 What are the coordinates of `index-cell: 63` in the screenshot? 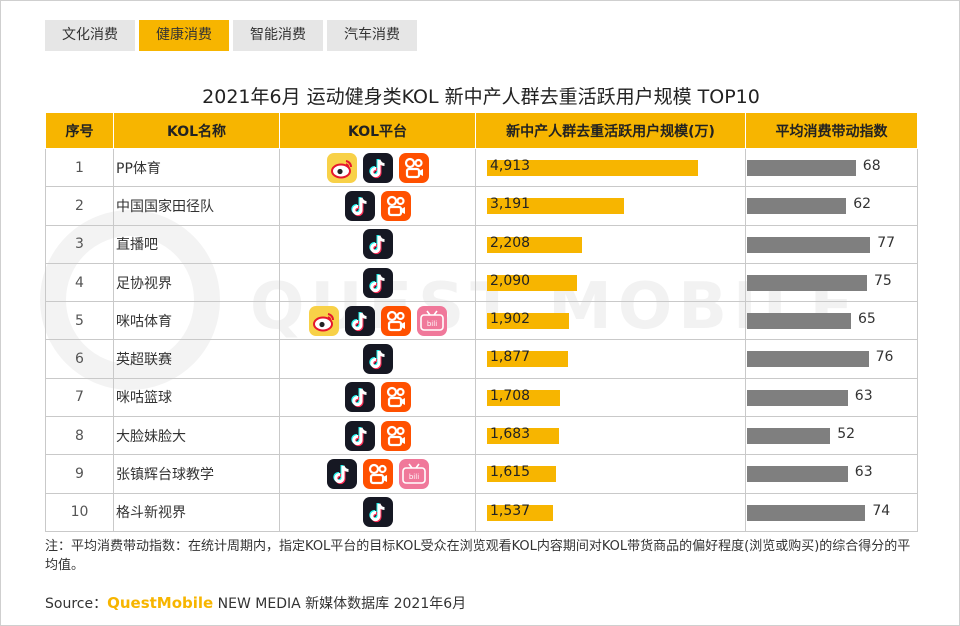 It's located at (831, 397).